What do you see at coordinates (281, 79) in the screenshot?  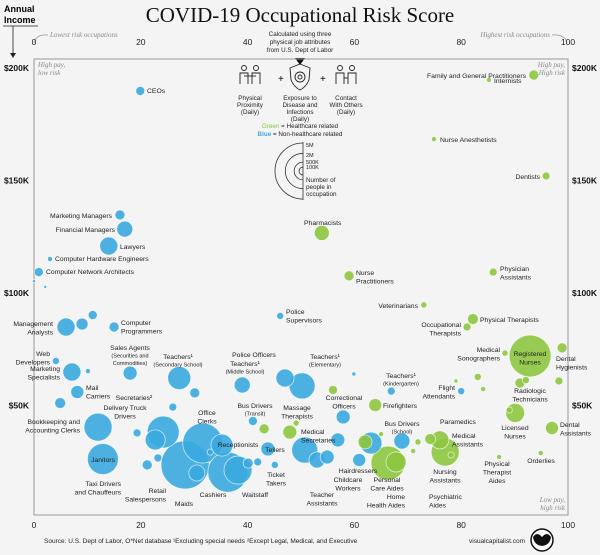 I see `plus-sign: +` at bounding box center [281, 79].